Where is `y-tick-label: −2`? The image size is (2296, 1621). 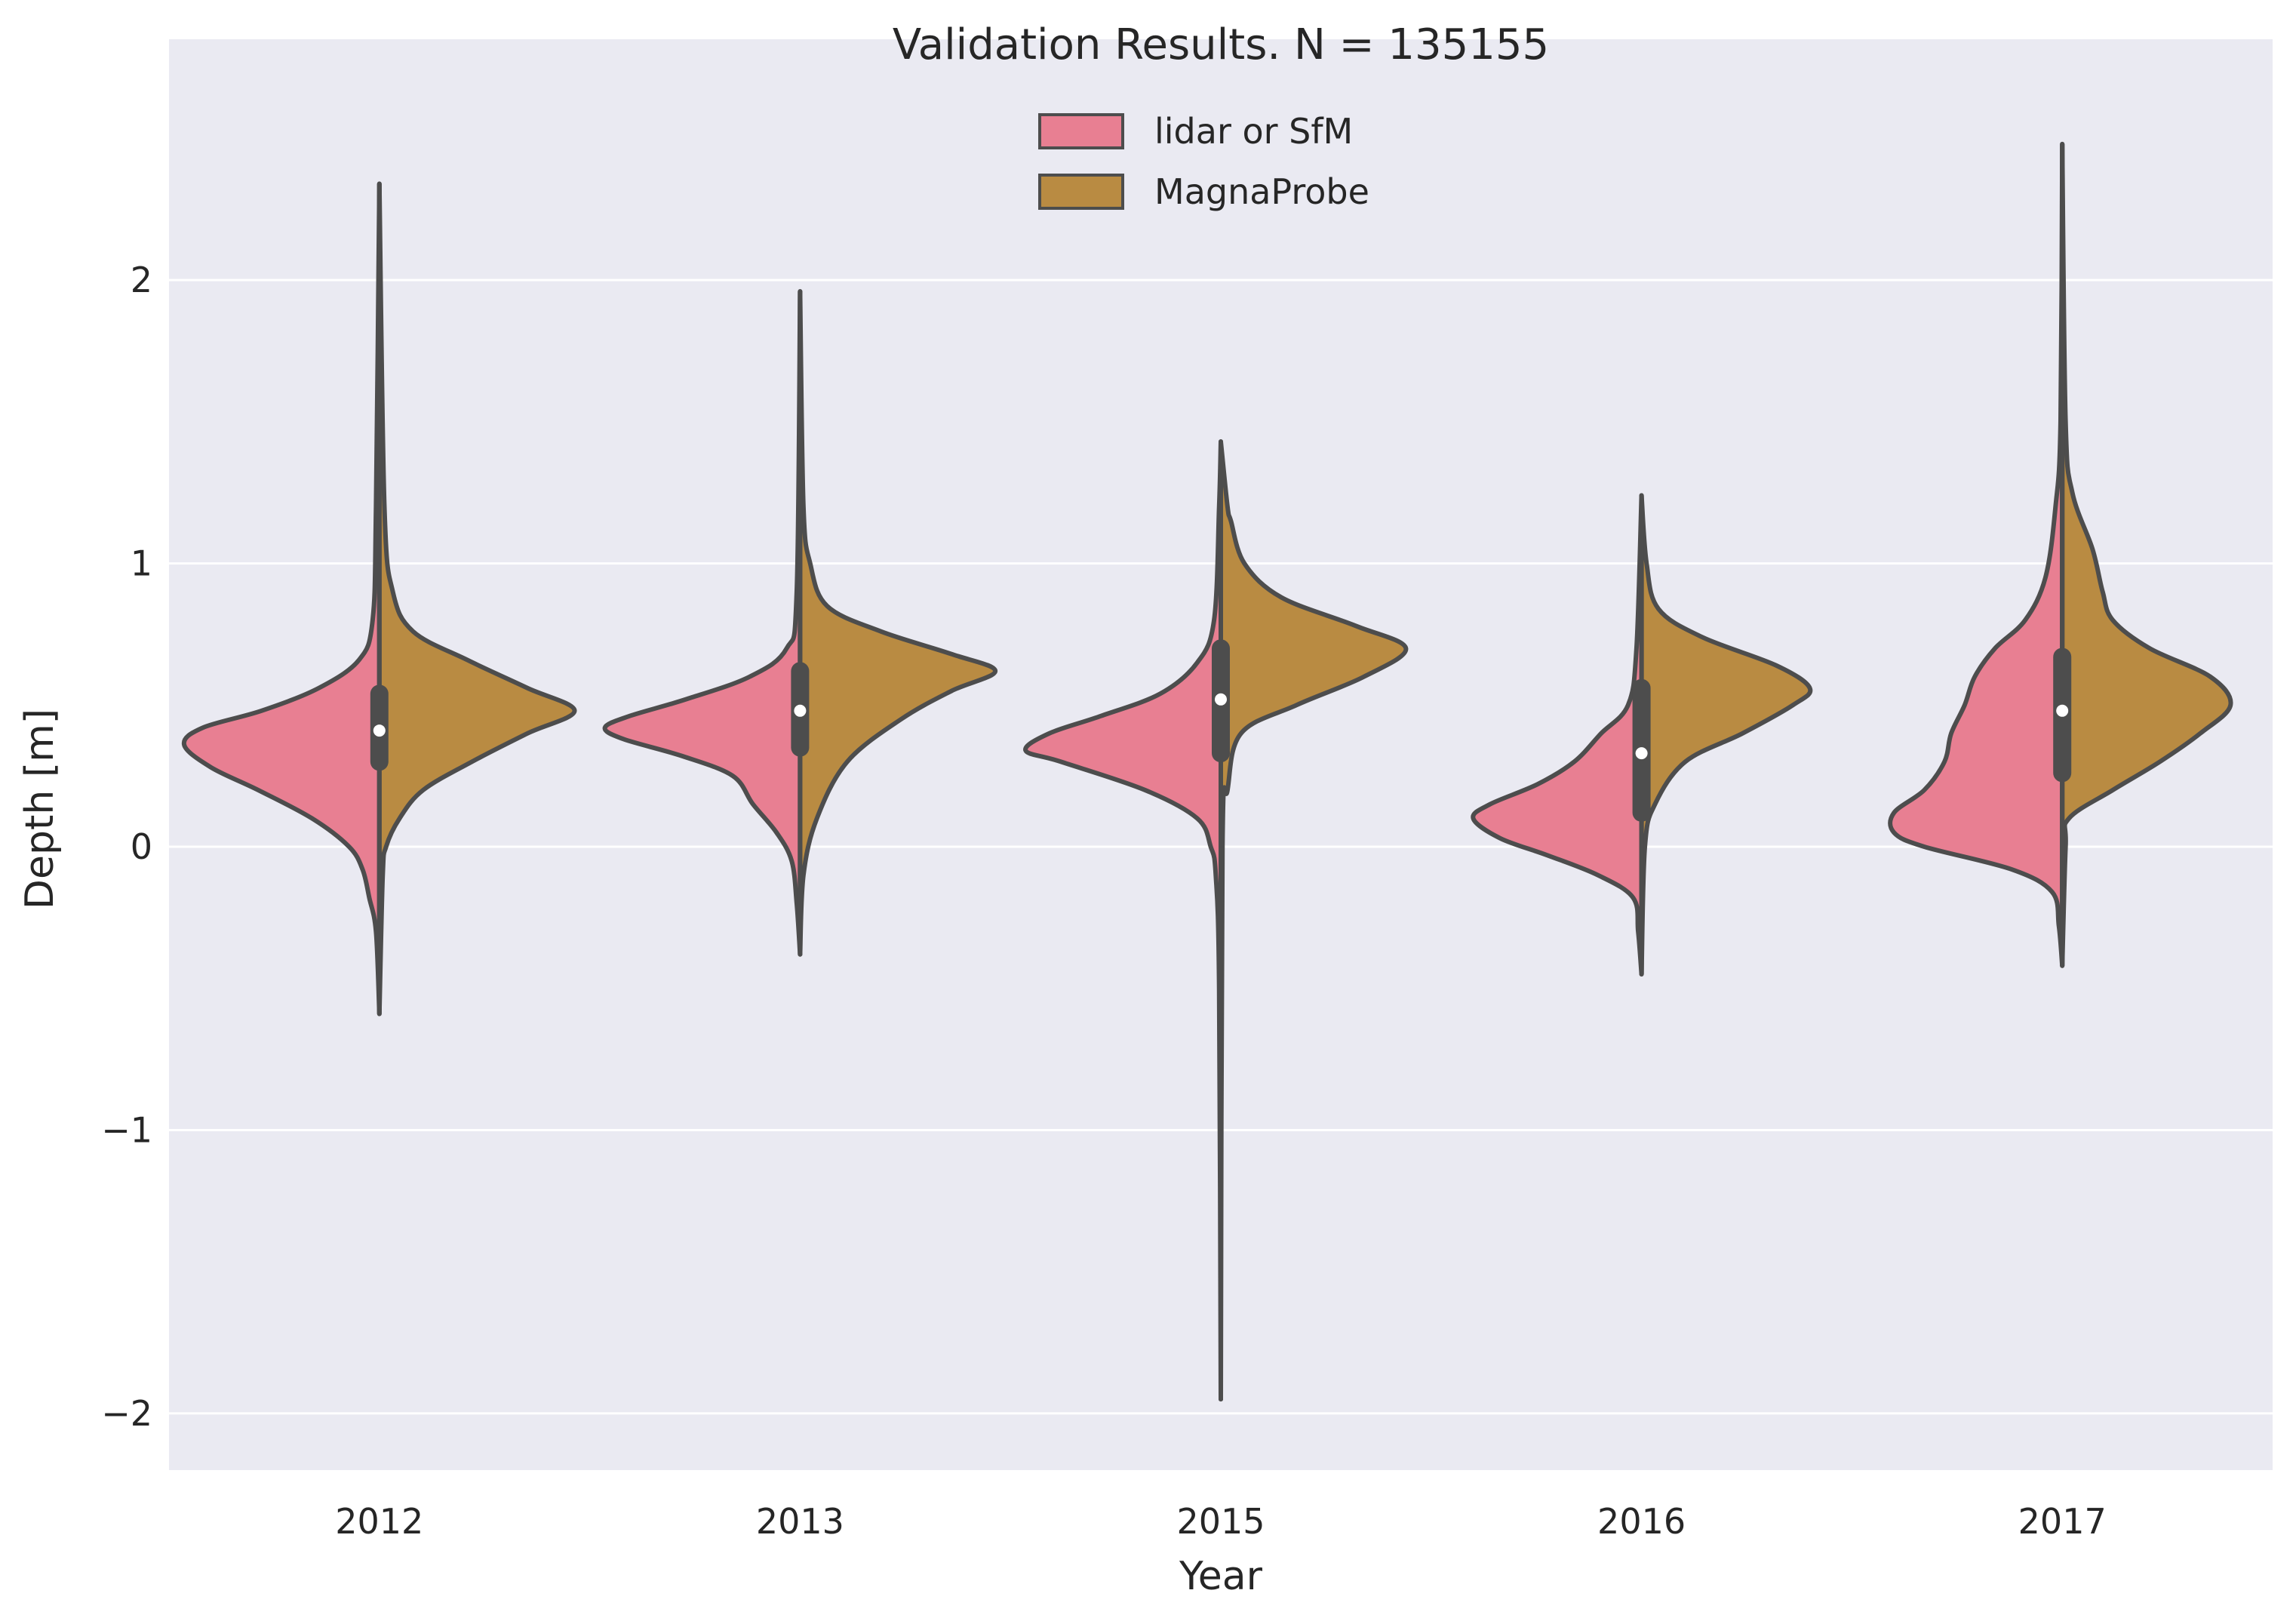
y-tick-label: −2 is located at coordinates (127, 1413).